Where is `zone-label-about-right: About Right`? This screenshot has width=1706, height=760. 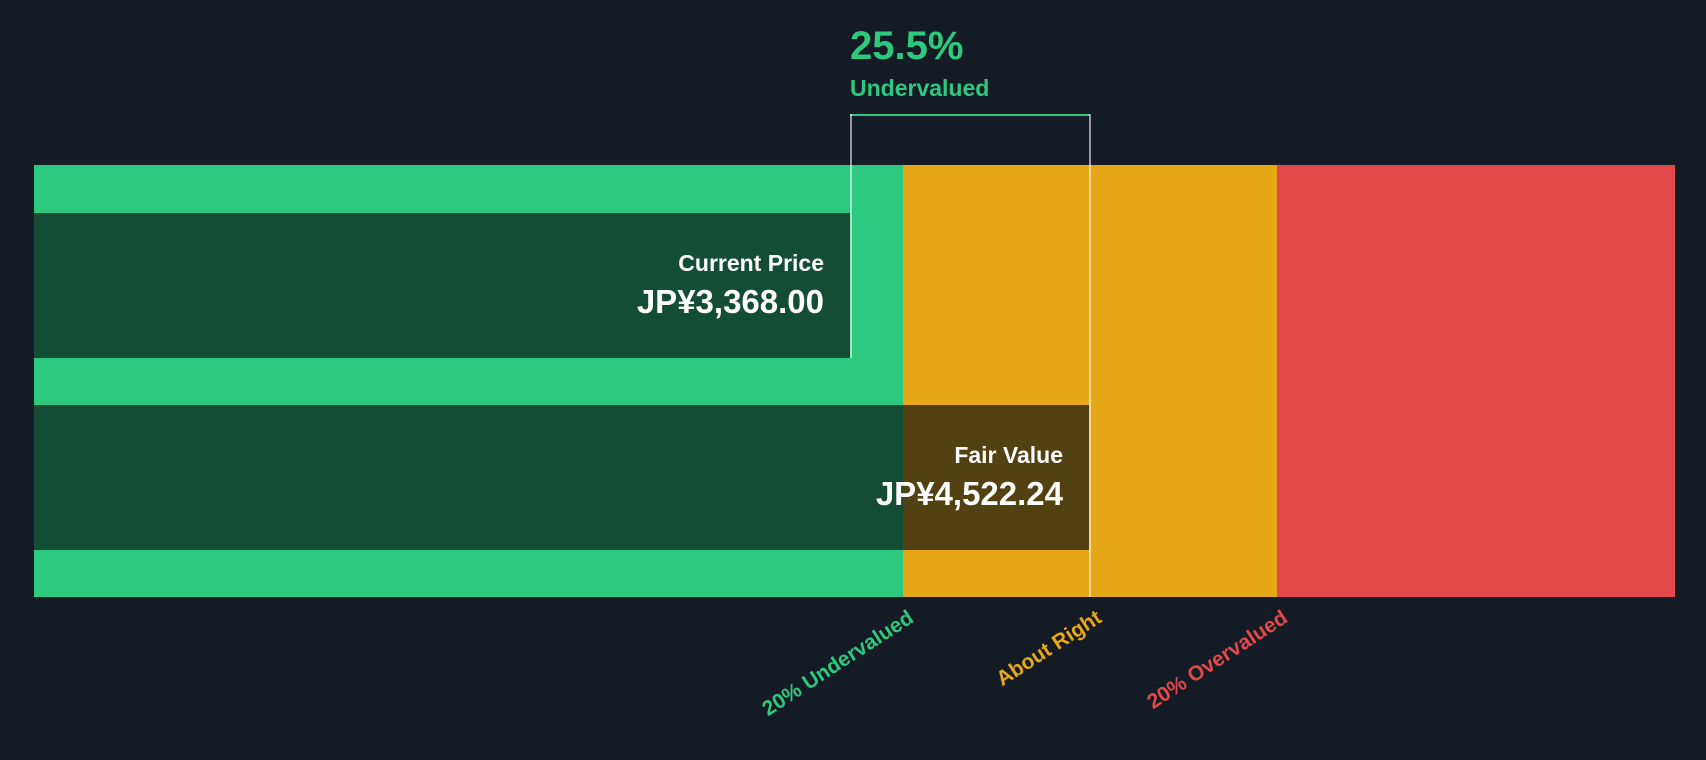 zone-label-about-right: About Right is located at coordinates (1049, 648).